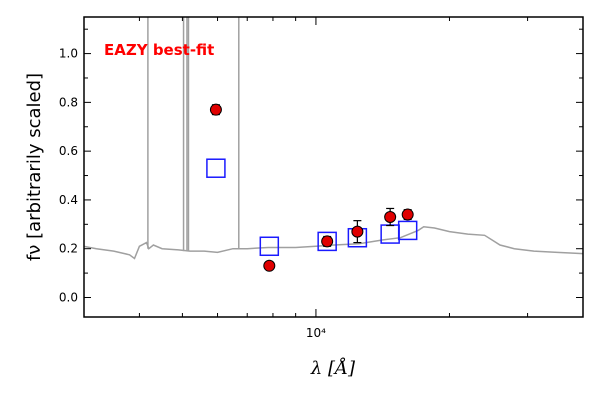 This screenshot has width=600, height=400. I want to click on template-spectrum, so click(333, 243).